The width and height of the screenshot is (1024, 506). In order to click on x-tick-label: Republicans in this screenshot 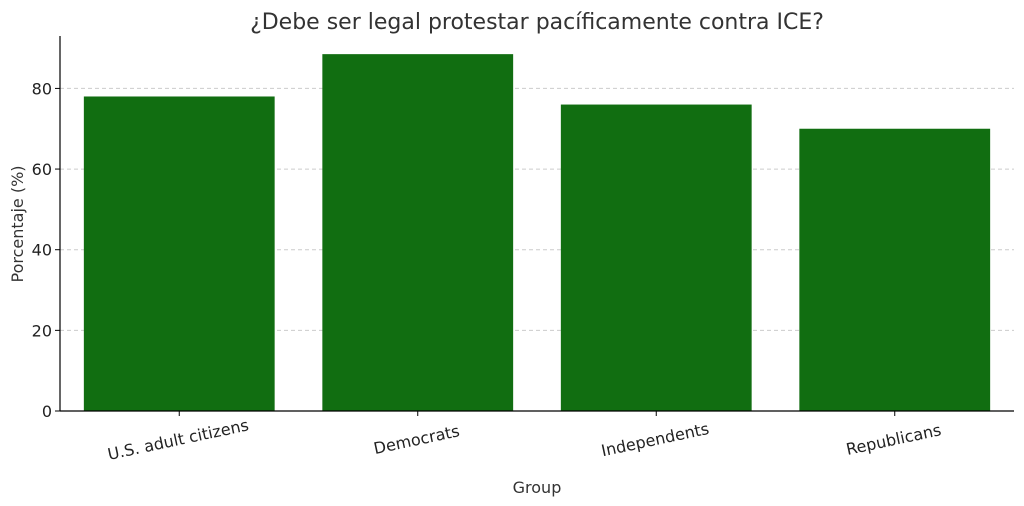, I will do `click(893, 439)`.